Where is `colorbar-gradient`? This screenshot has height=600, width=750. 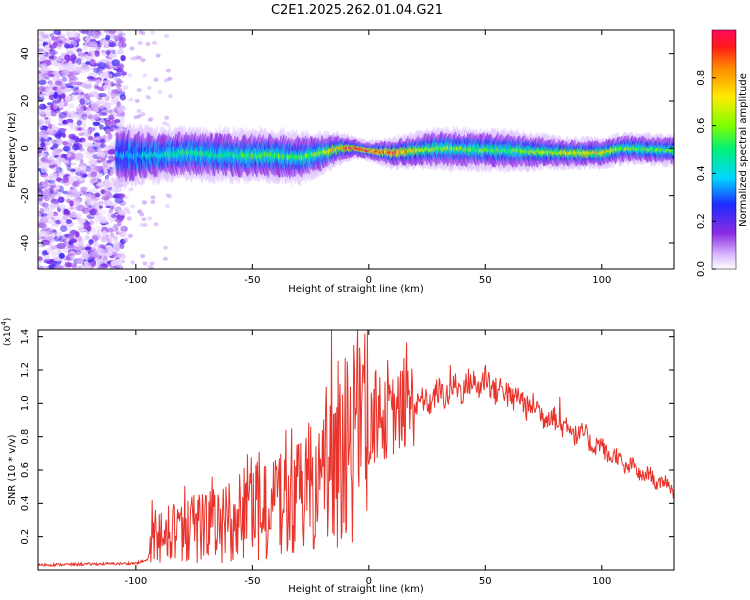
colorbar-gradient is located at coordinates (724, 149).